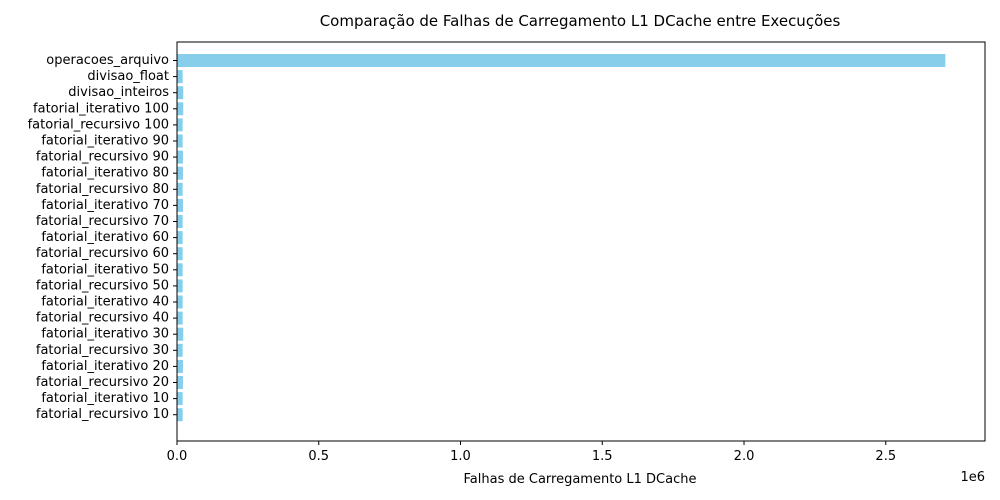 The image size is (1000, 500). I want to click on x-axis-label: Falhas de Carregamento L1 DCache, so click(580, 479).